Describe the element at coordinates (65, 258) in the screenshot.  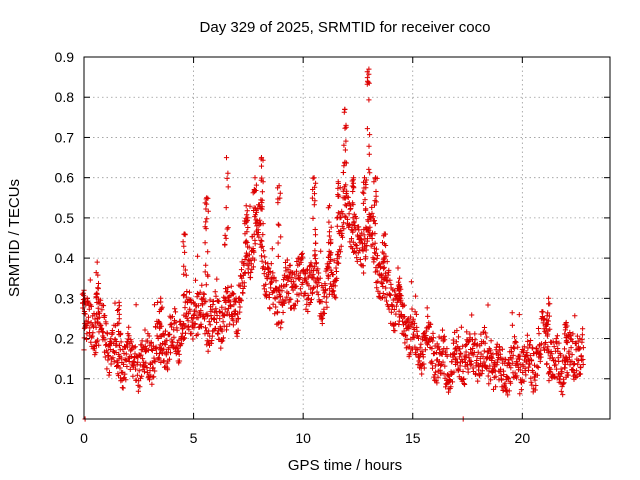
I see `y-tick-label: 0.4` at that location.